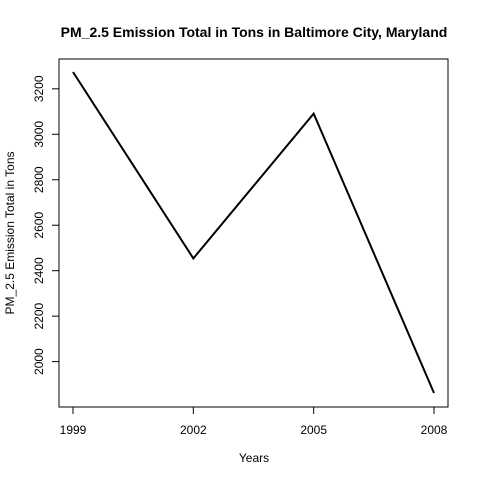 The image size is (480, 480). Describe the element at coordinates (254, 421) in the screenshot. I see `x-axis: 1999 2002 2005 2008` at that location.